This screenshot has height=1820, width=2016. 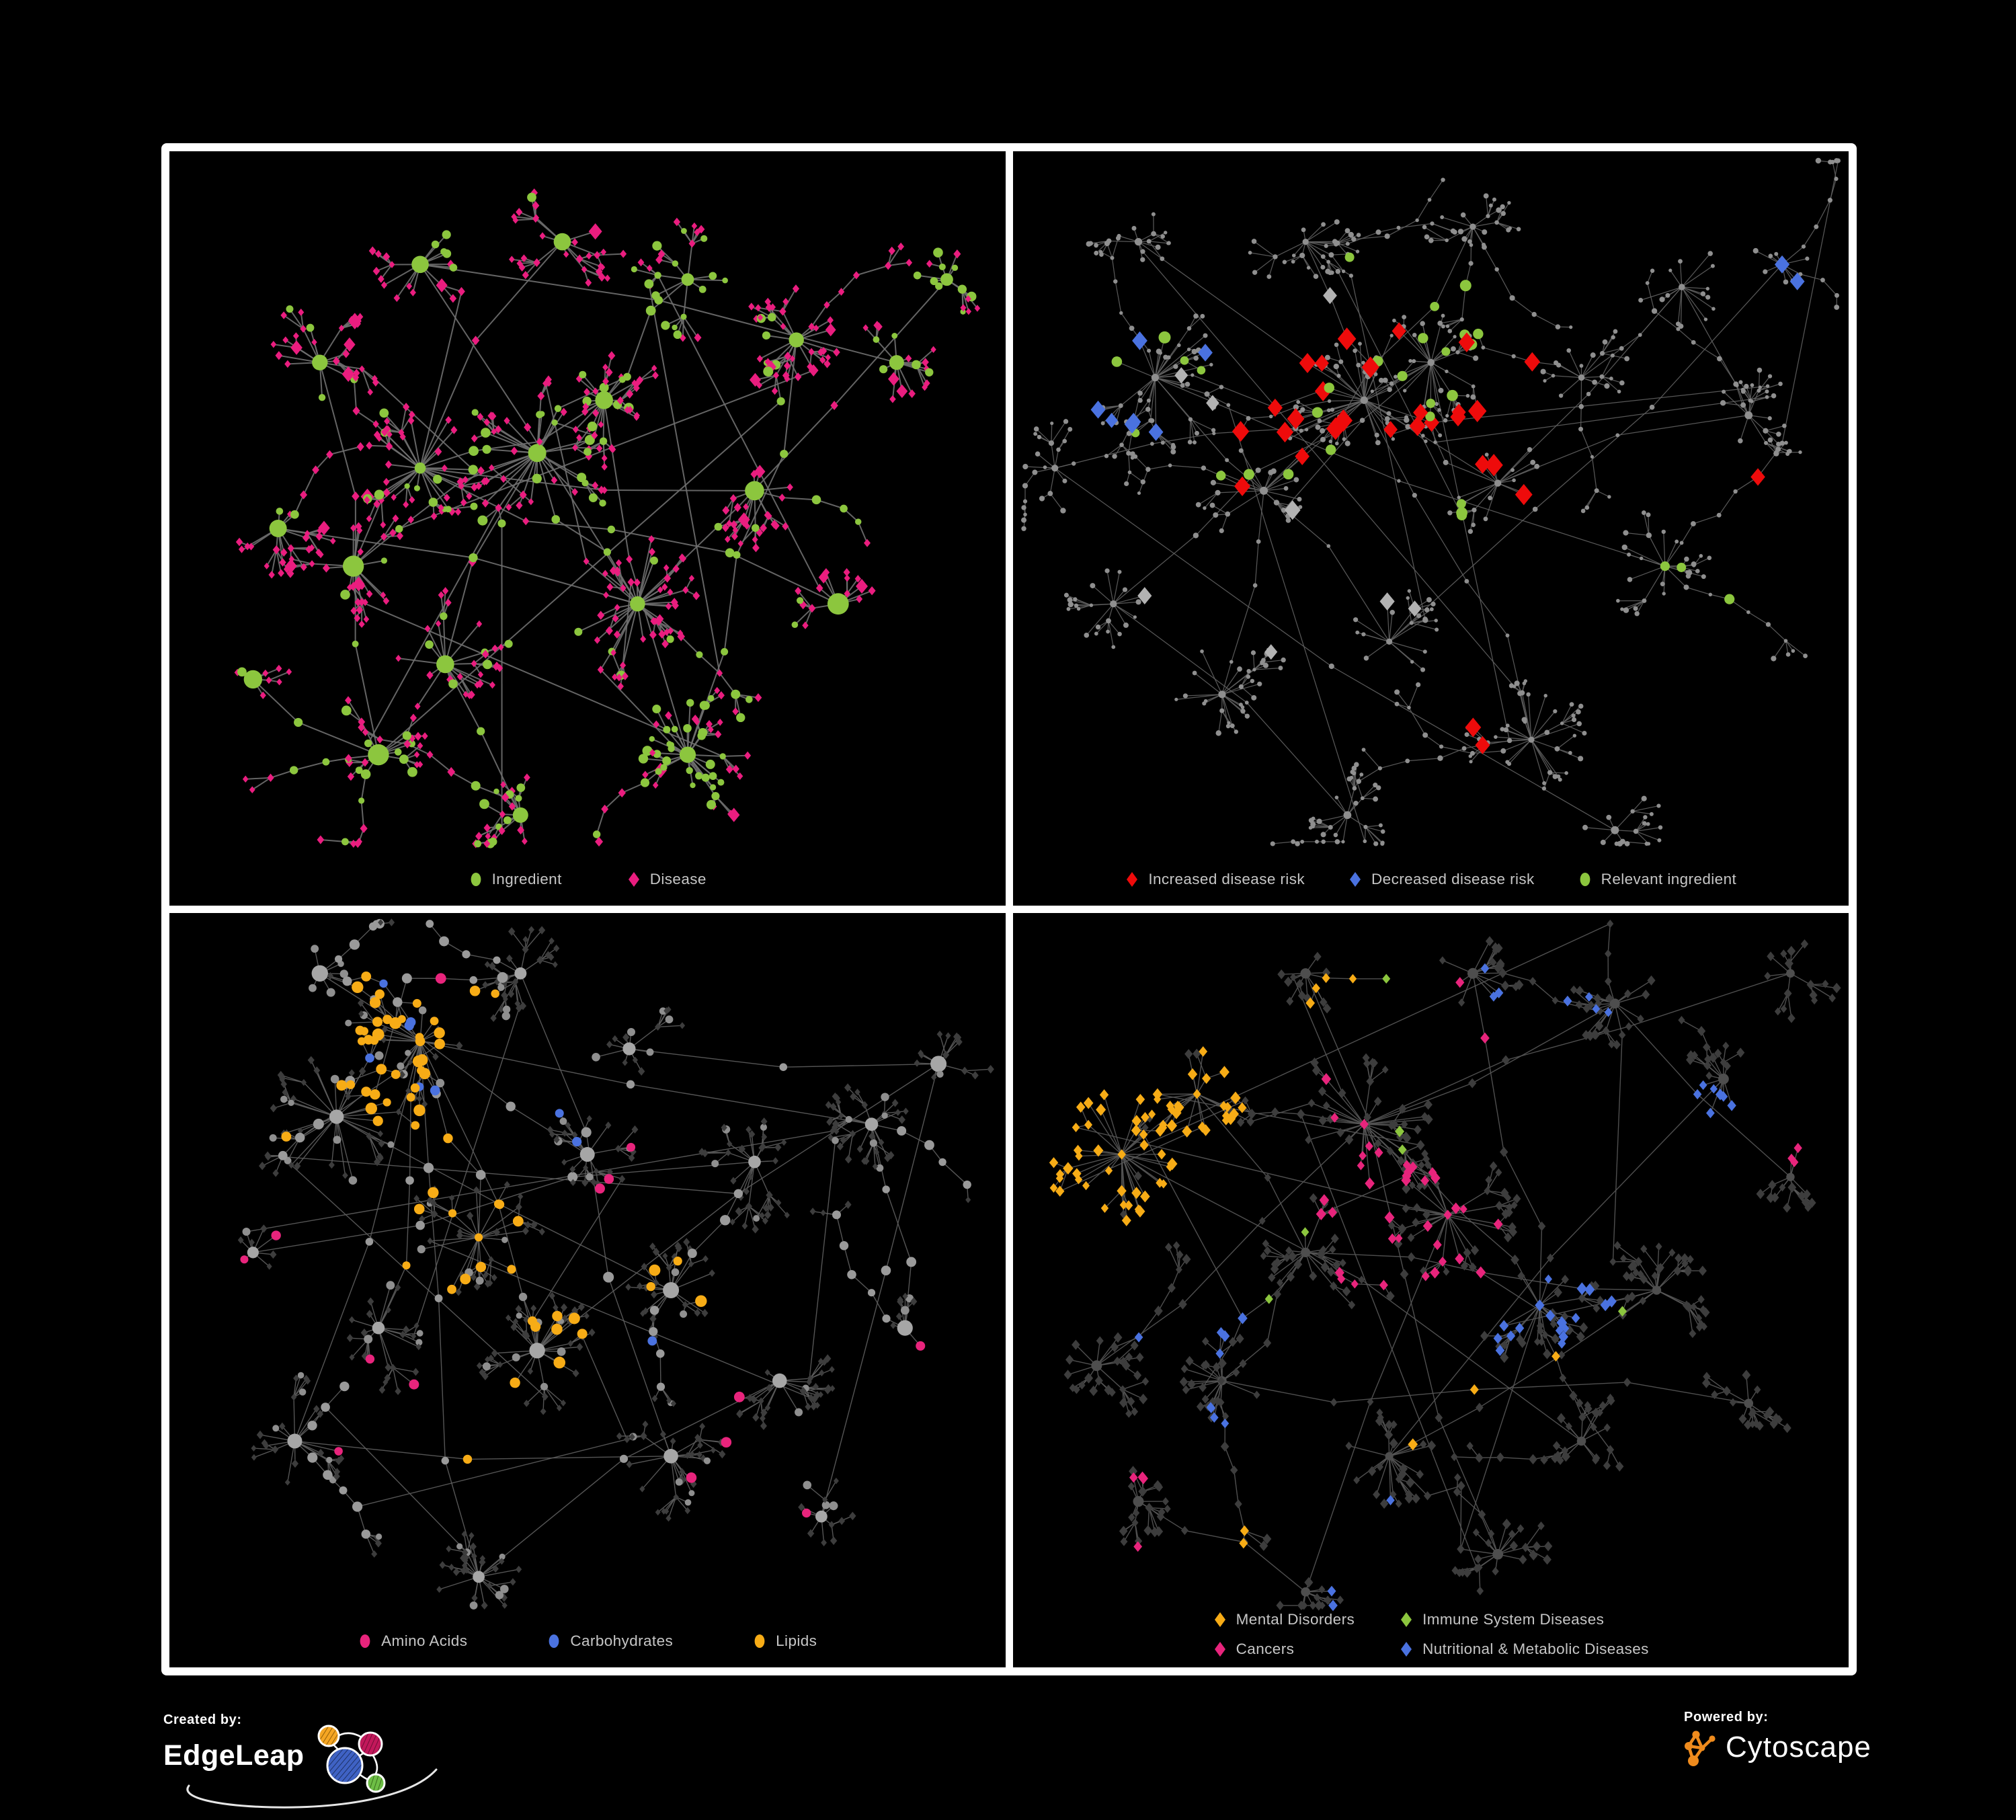 I want to click on edgeleap-credit: Created by: EdgeLeap, so click(x=300, y=1760).